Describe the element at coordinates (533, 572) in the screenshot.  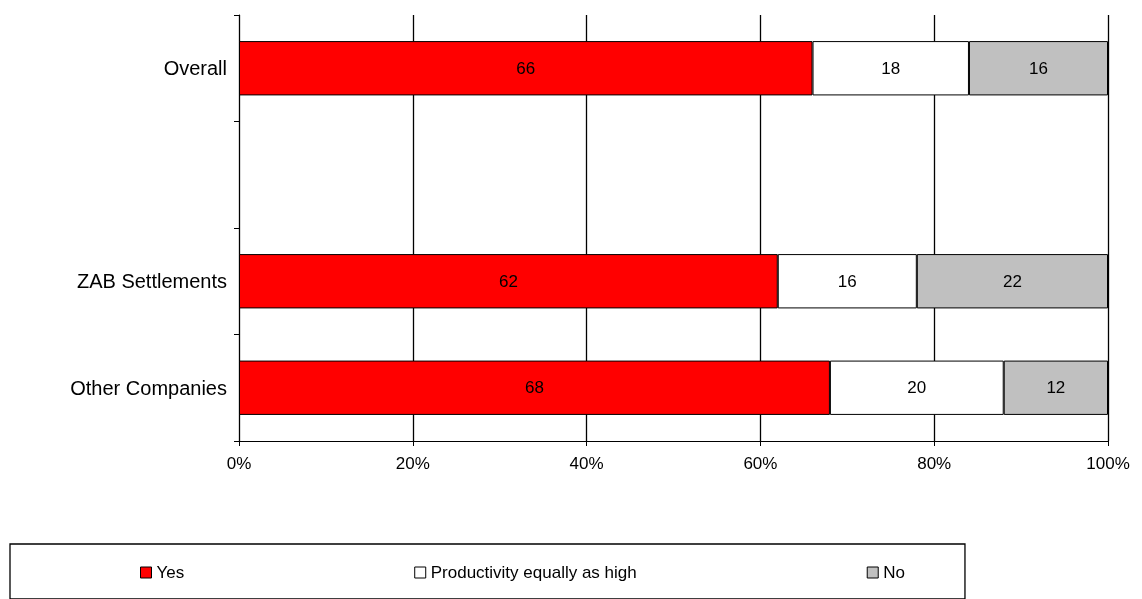
I see `legend-label: Productivity equally as high` at that location.